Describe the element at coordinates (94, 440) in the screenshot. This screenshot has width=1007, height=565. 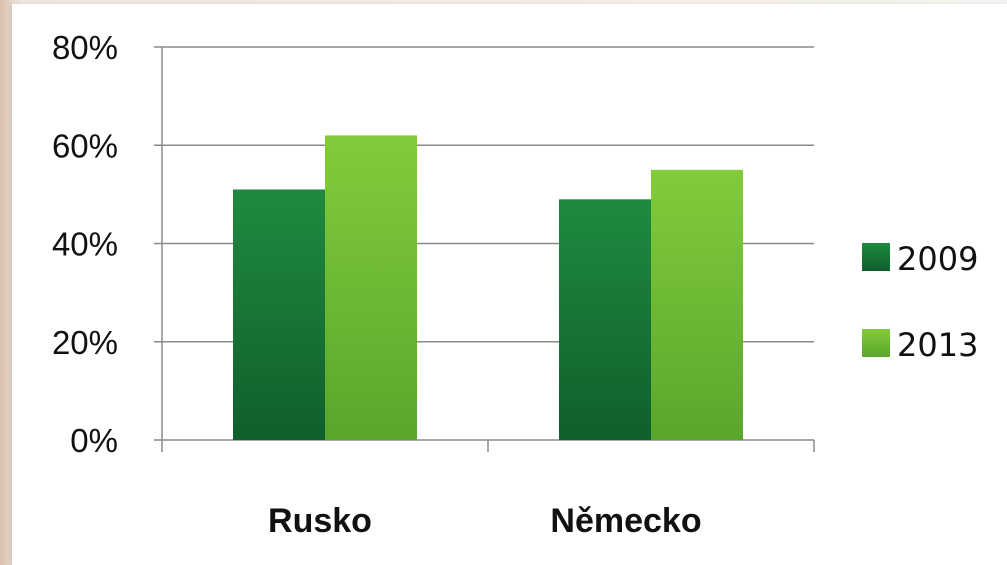
I see `y-tick-label: 0%` at that location.